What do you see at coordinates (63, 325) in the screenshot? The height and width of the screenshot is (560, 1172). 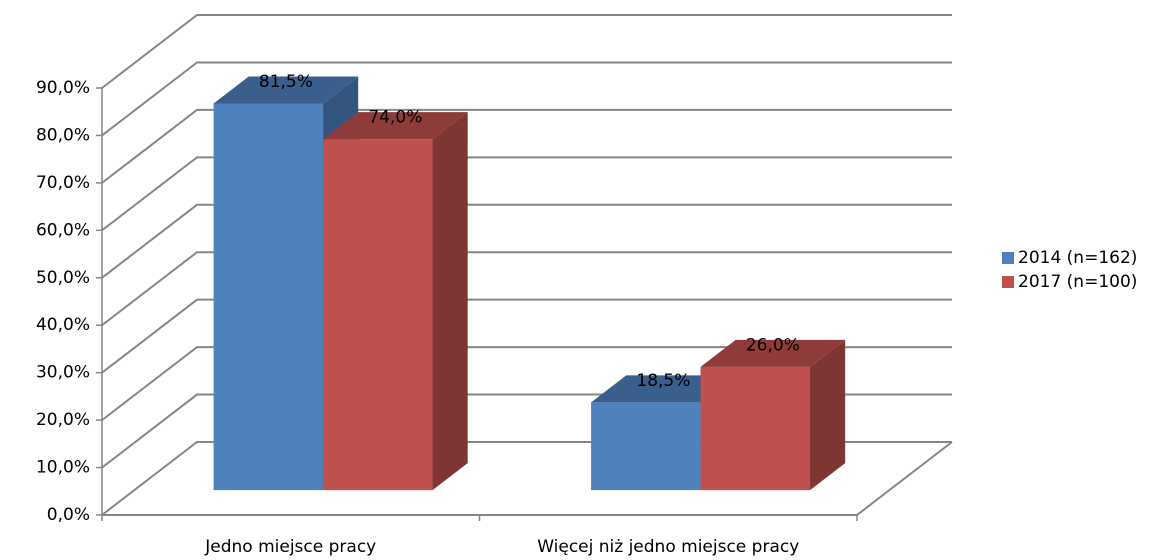 I see `y-tick-label: 40,0%` at bounding box center [63, 325].